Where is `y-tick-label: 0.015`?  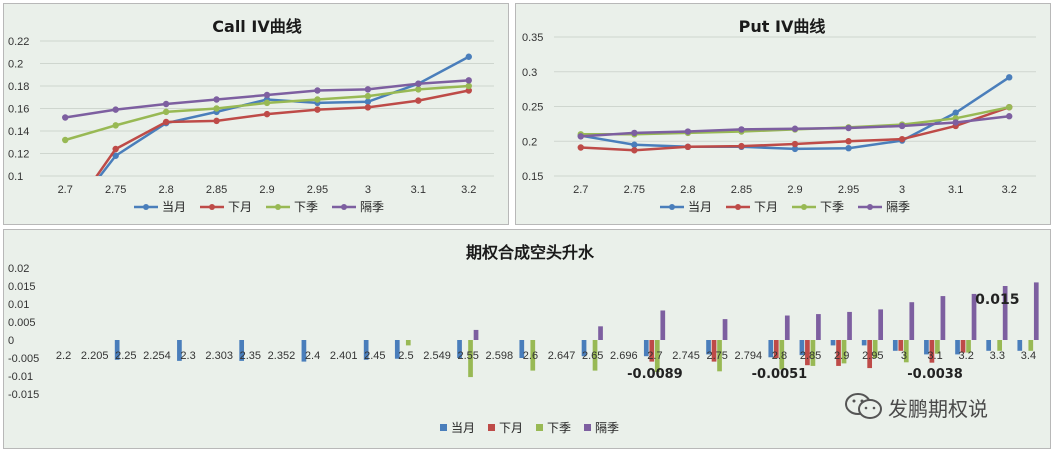
y-tick-label: 0.015 is located at coordinates (22, 287).